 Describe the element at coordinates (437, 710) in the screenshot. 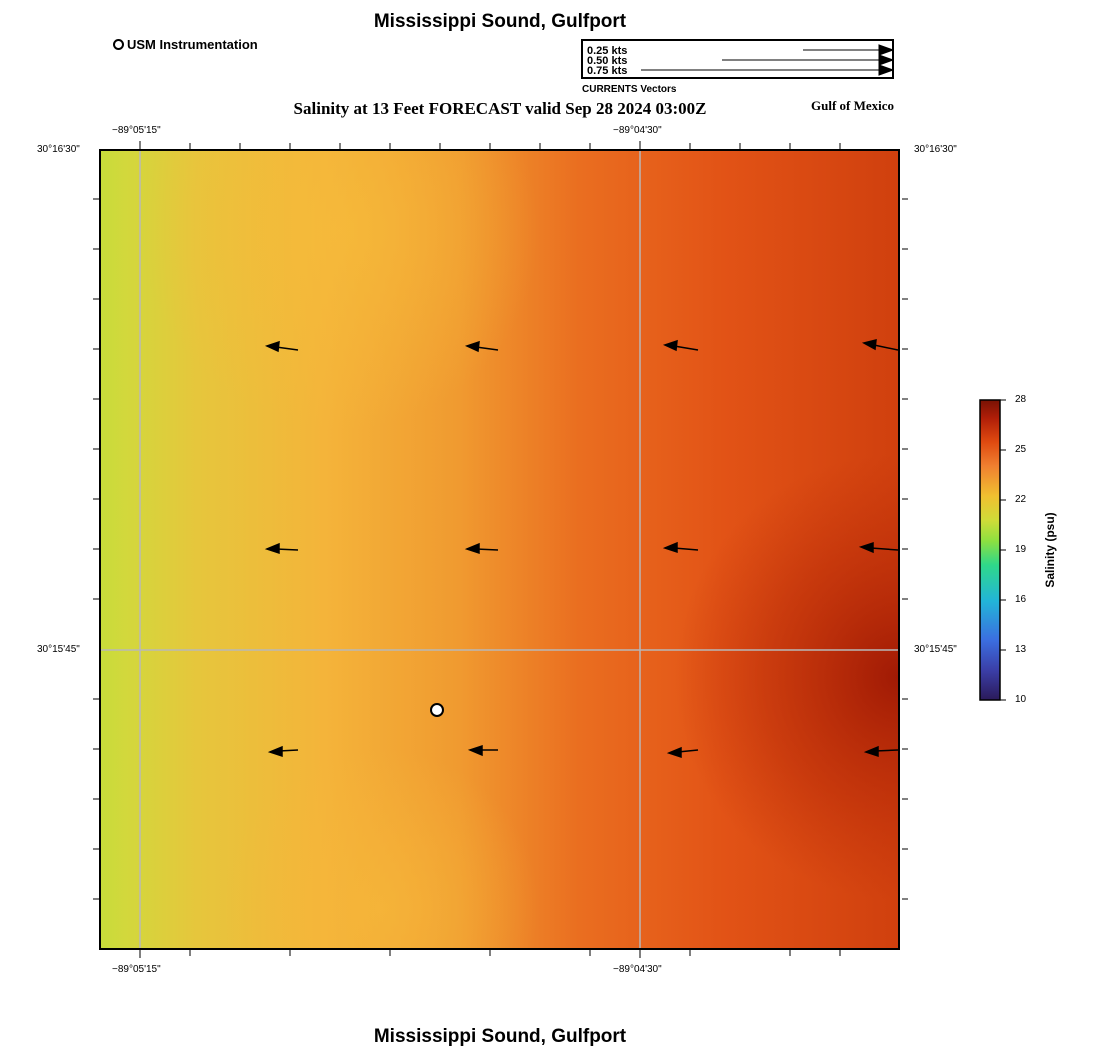

I see `station-marker` at that location.